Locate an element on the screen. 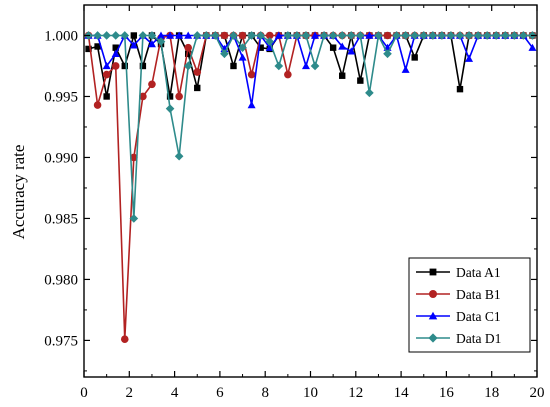 This screenshot has width=550, height=407. legend-label: Data B1 is located at coordinates (478, 294).